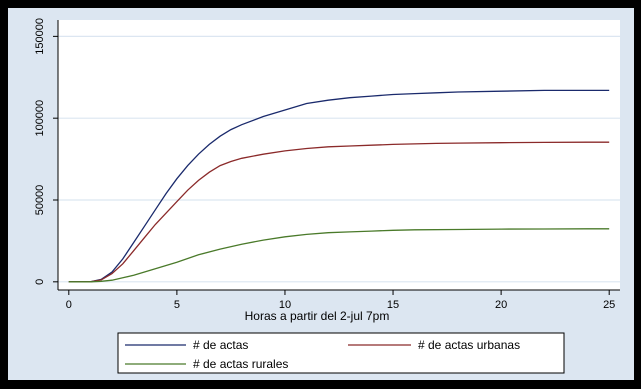 This screenshot has height=389, width=641. I want to click on legend-box, so click(341, 353).